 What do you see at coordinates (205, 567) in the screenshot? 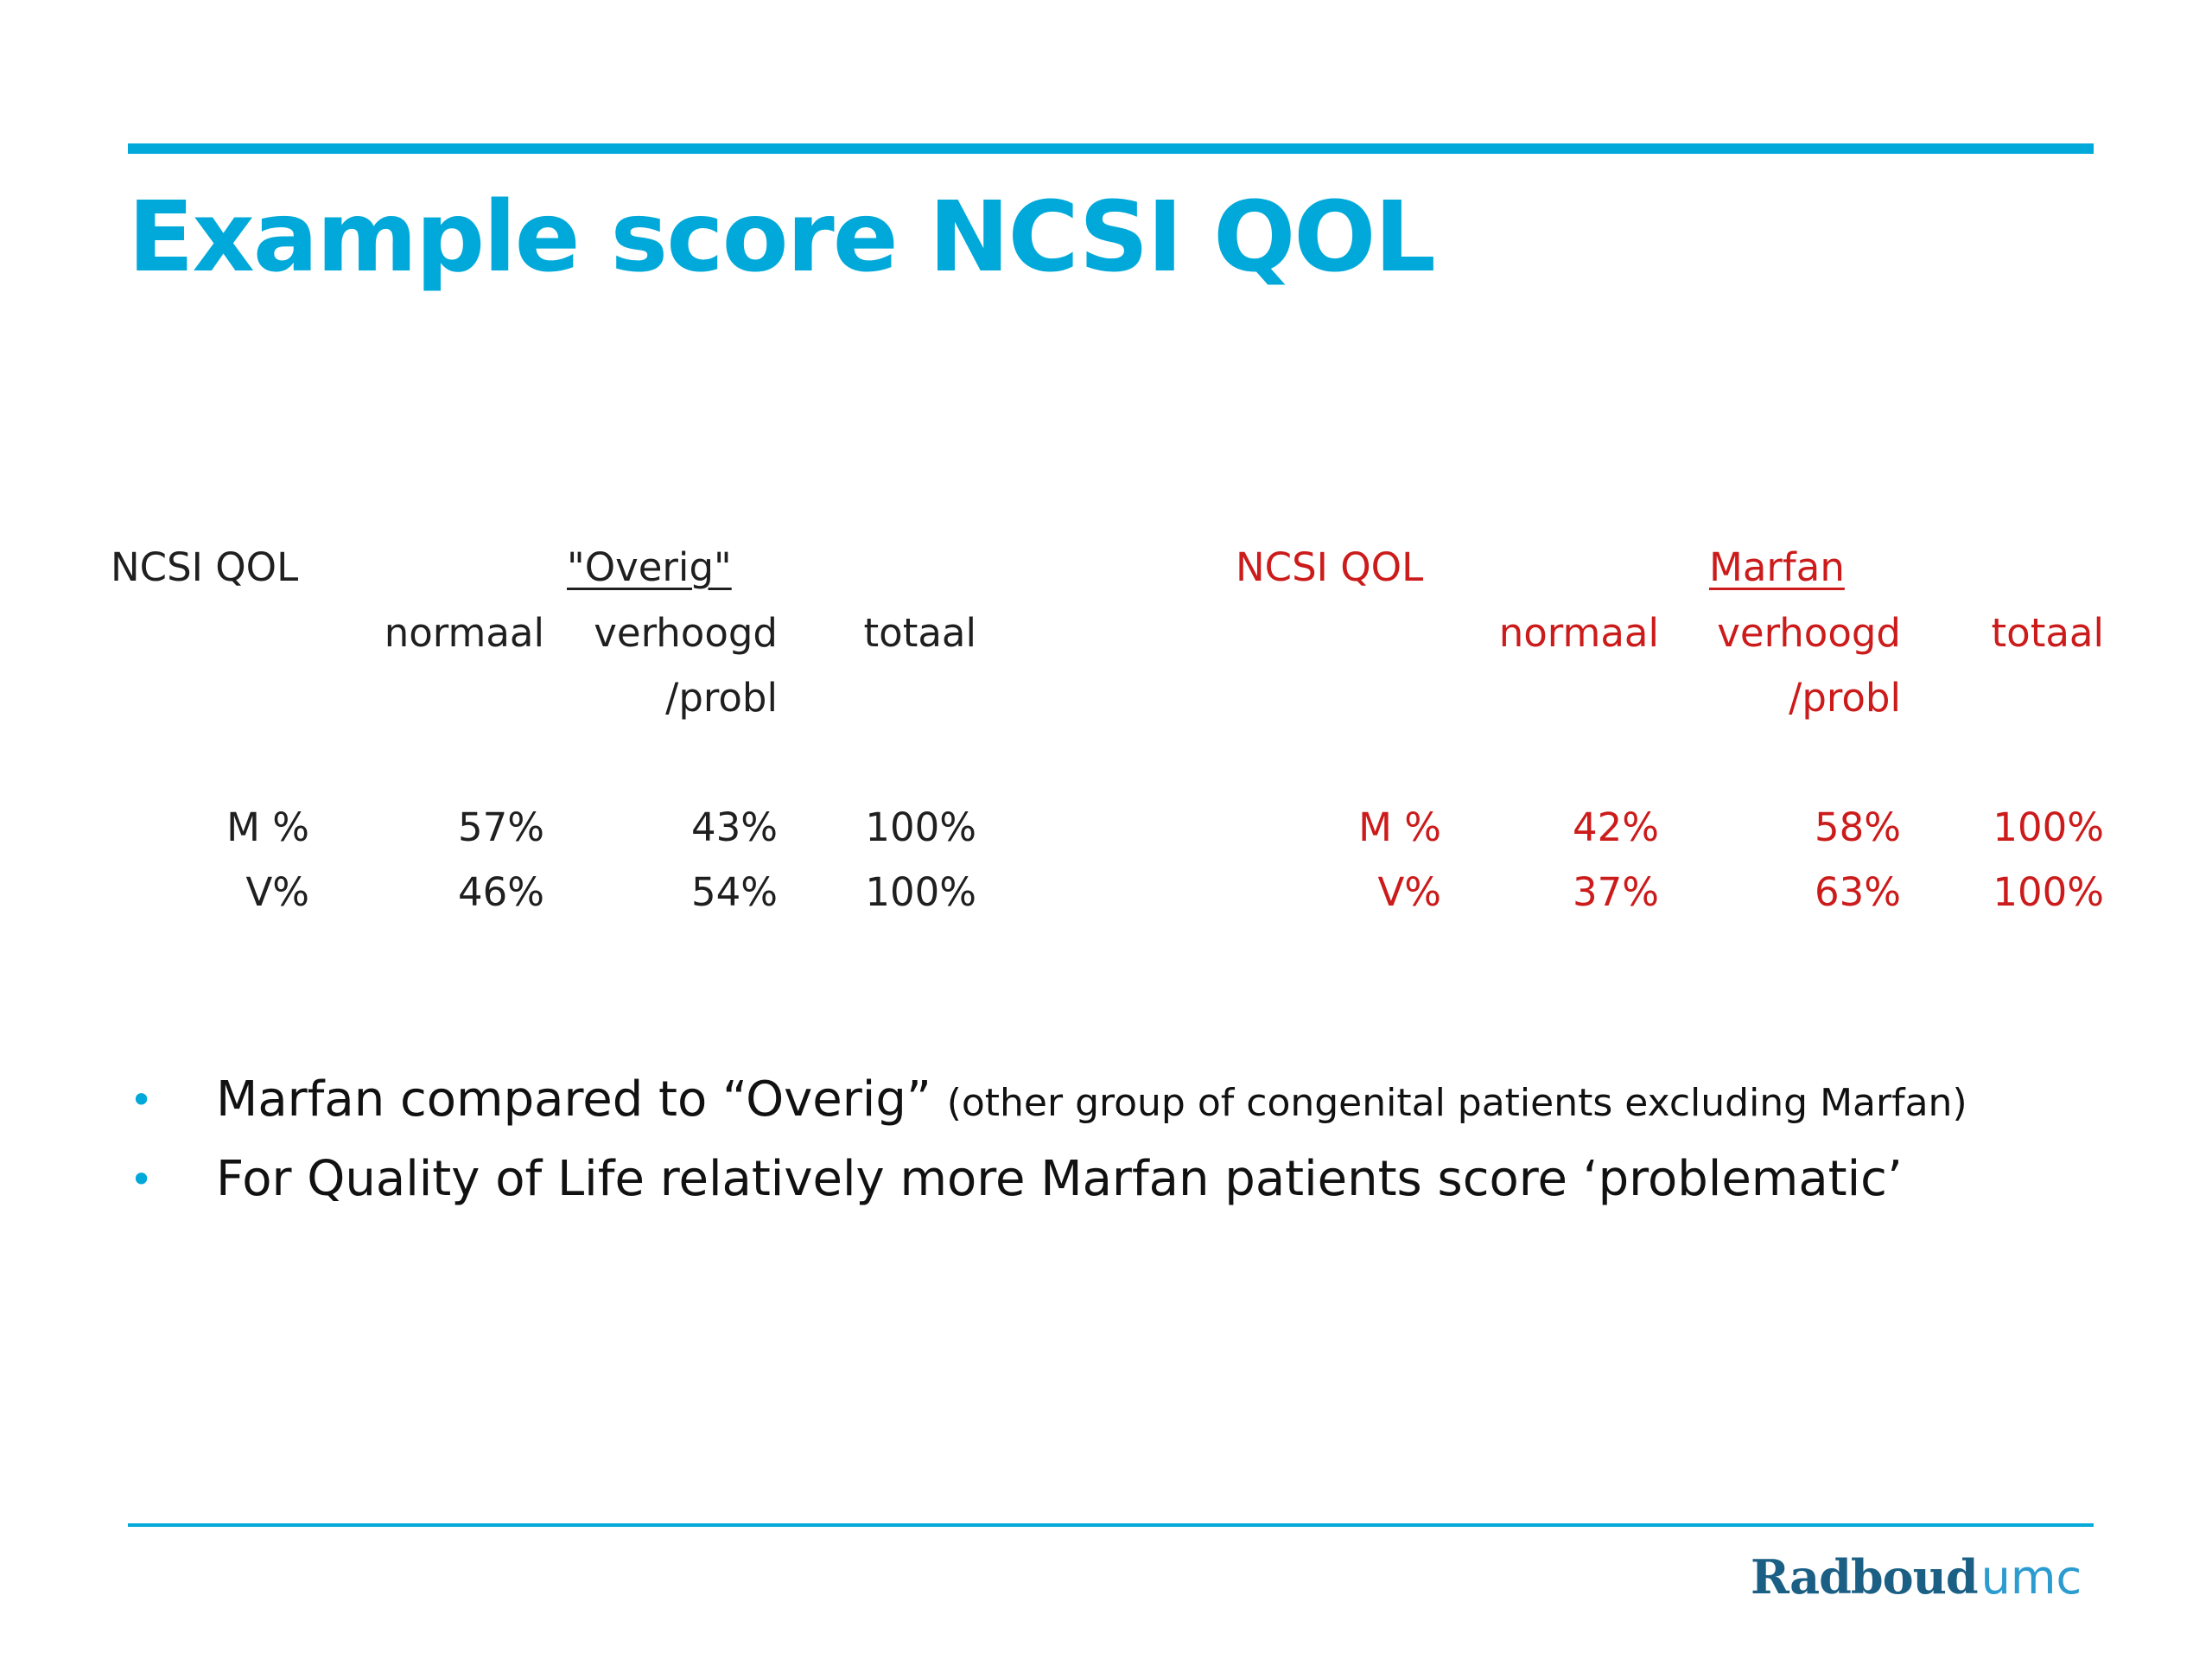
I see `left-table-label: NCSI QOL` at bounding box center [205, 567].